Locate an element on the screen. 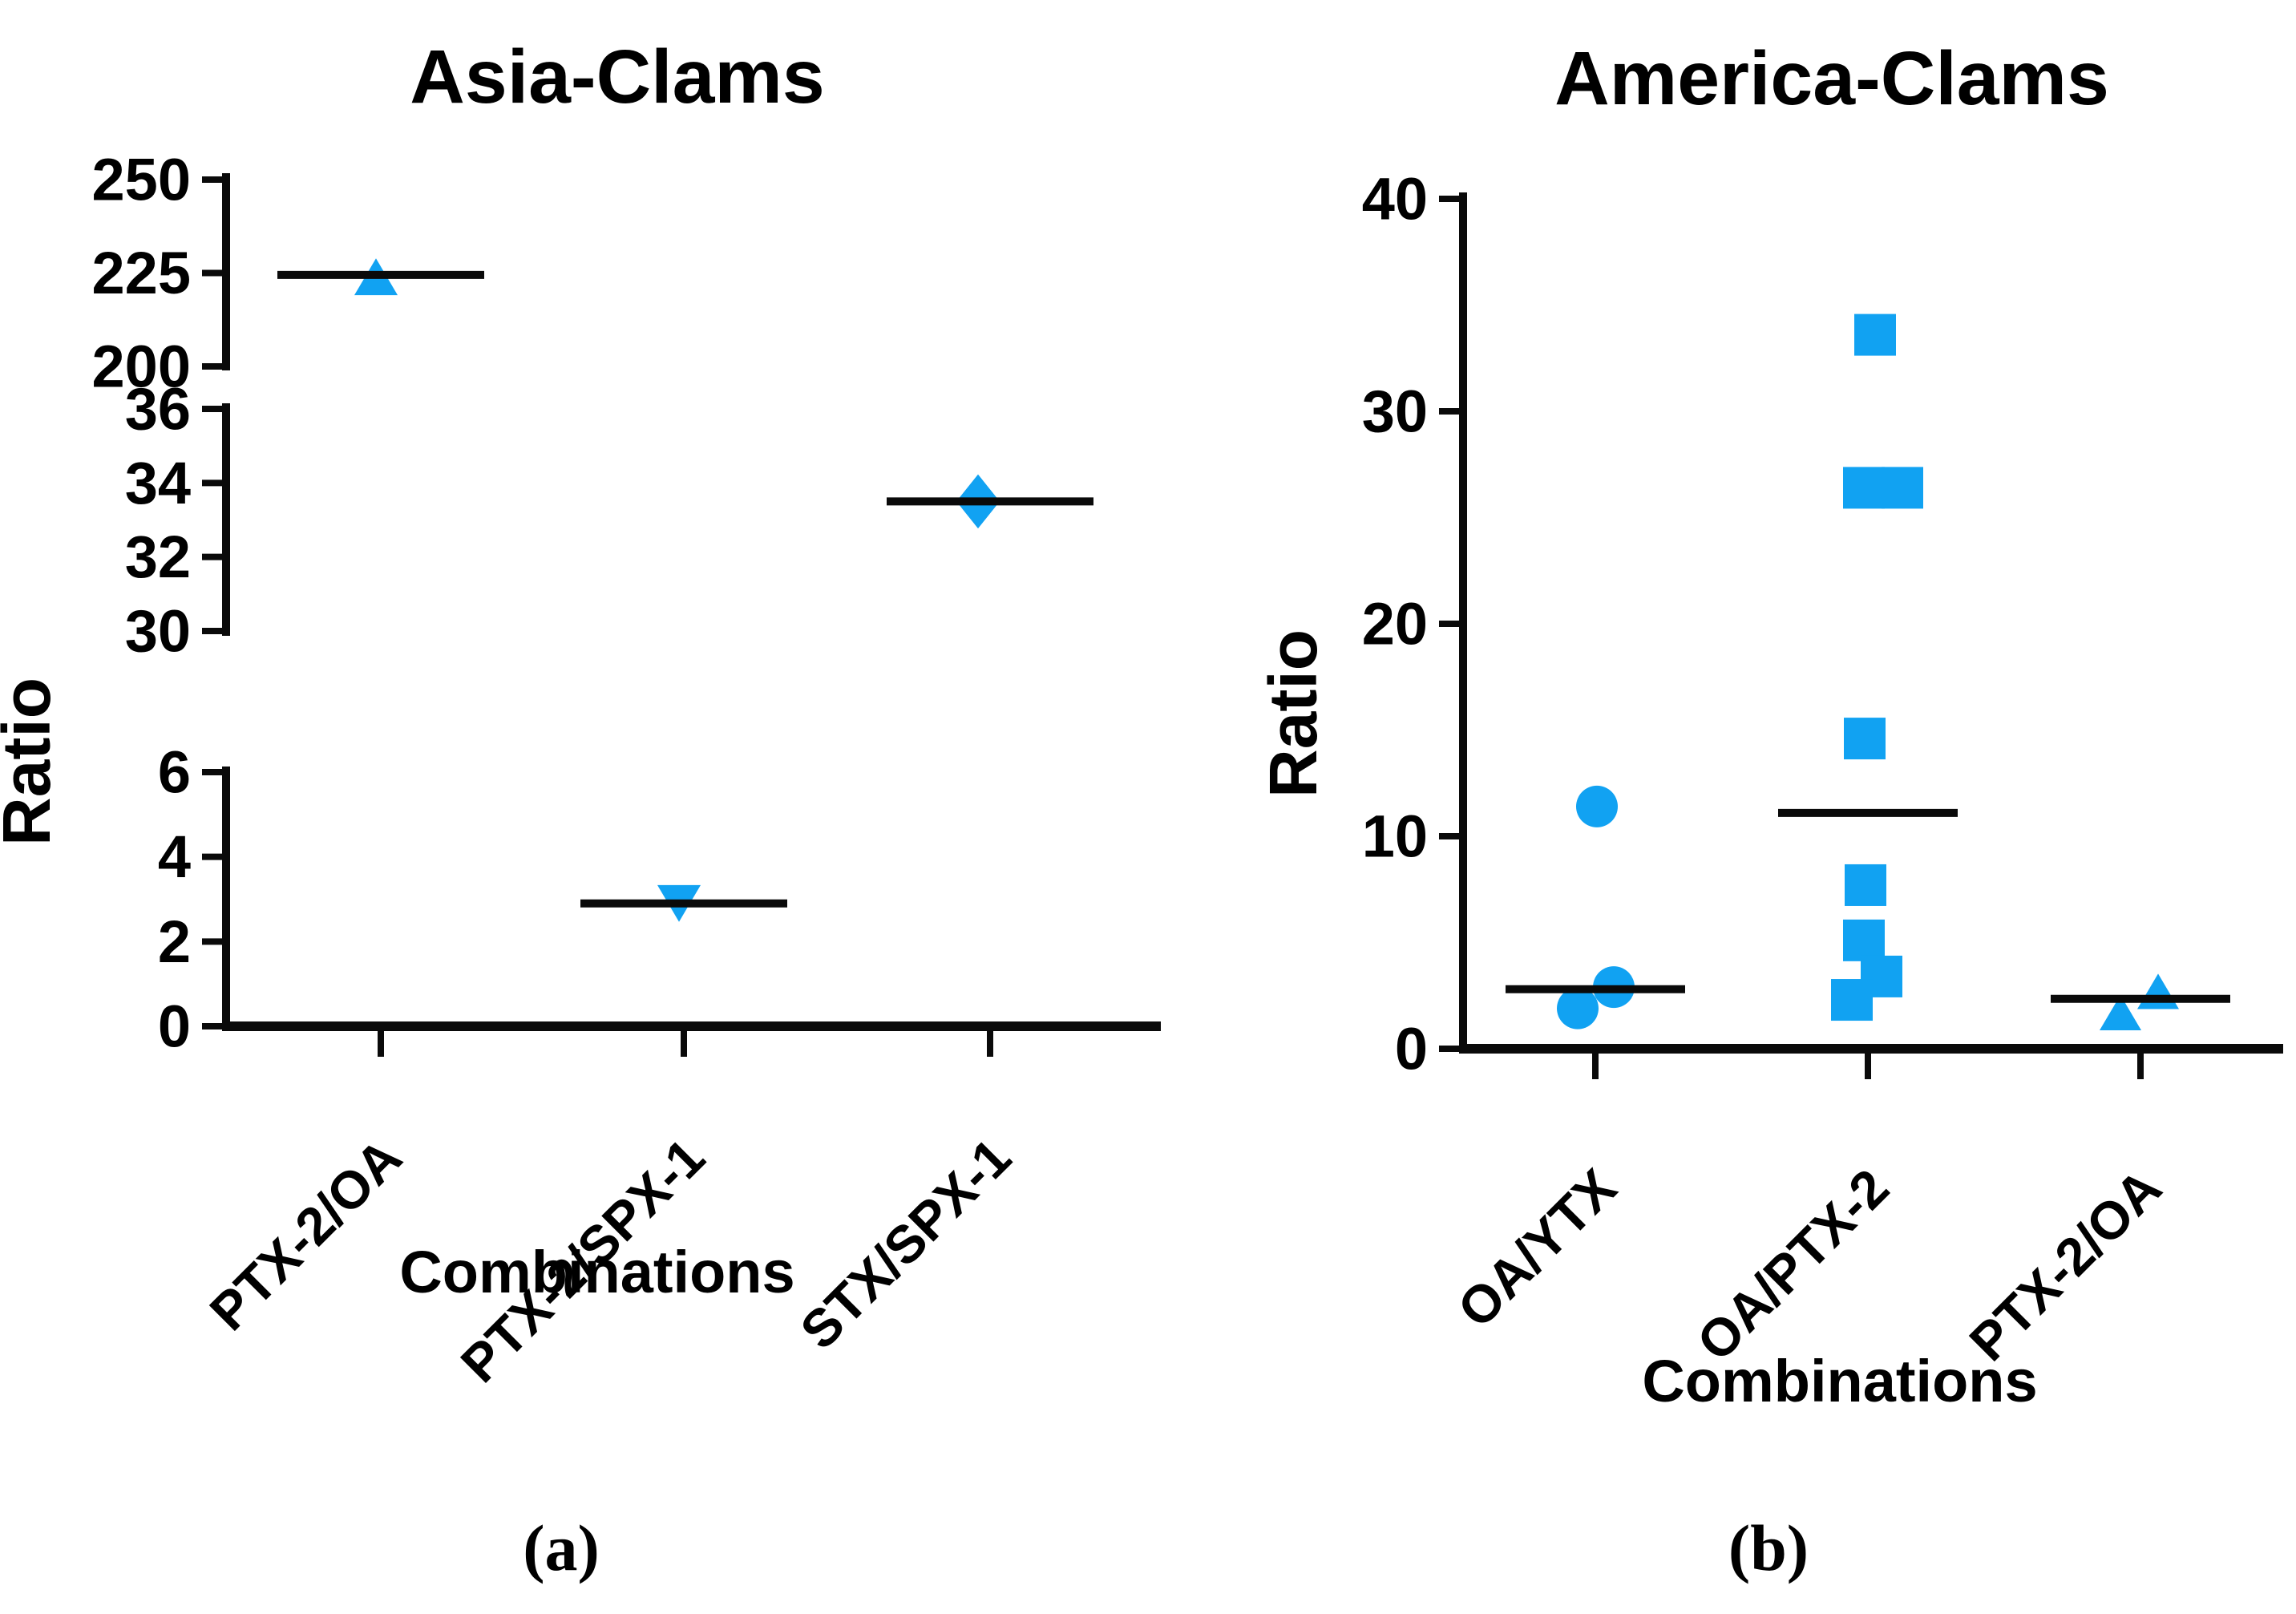 Image resolution: width=2296 pixels, height=1614 pixels. y-tick-label: 250 is located at coordinates (141, 180).